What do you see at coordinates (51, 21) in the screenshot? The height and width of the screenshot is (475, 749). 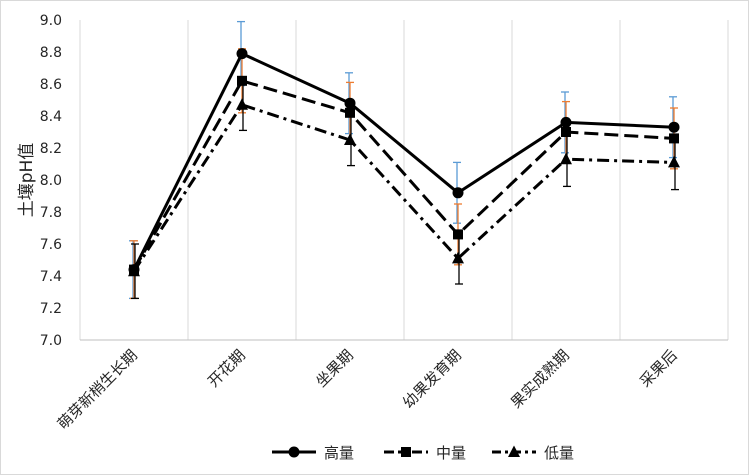 I see `y-tick-label: 9.0` at bounding box center [51, 21].